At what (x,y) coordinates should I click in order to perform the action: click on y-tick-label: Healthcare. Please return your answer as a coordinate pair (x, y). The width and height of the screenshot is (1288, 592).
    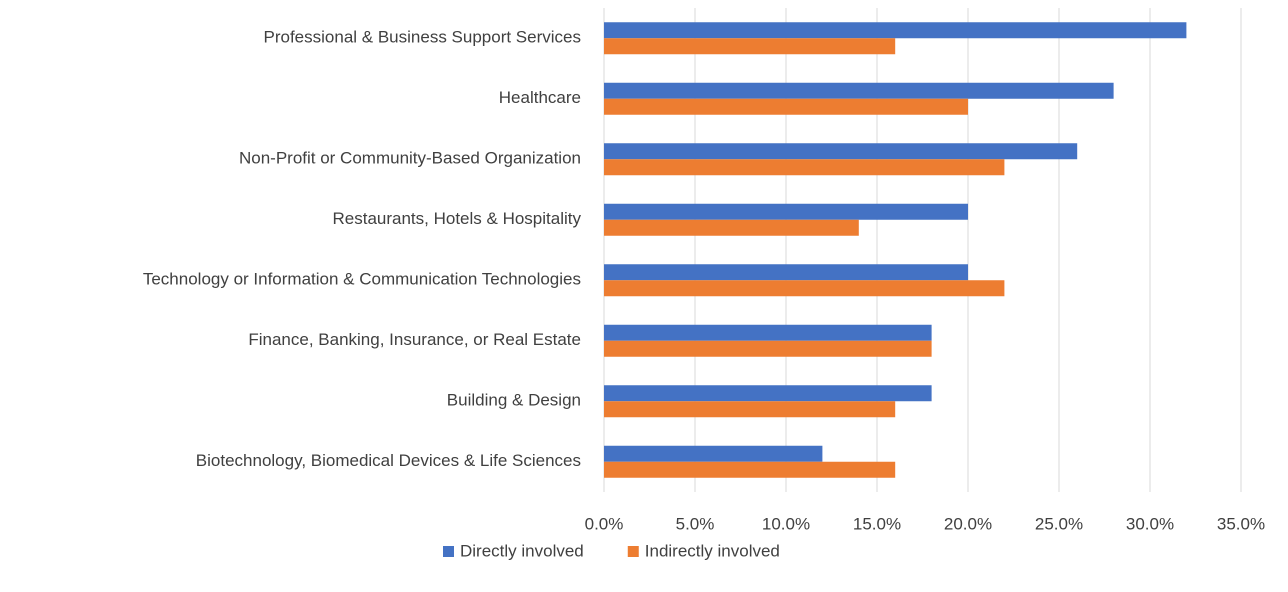
    Looking at the image, I should click on (540, 97).